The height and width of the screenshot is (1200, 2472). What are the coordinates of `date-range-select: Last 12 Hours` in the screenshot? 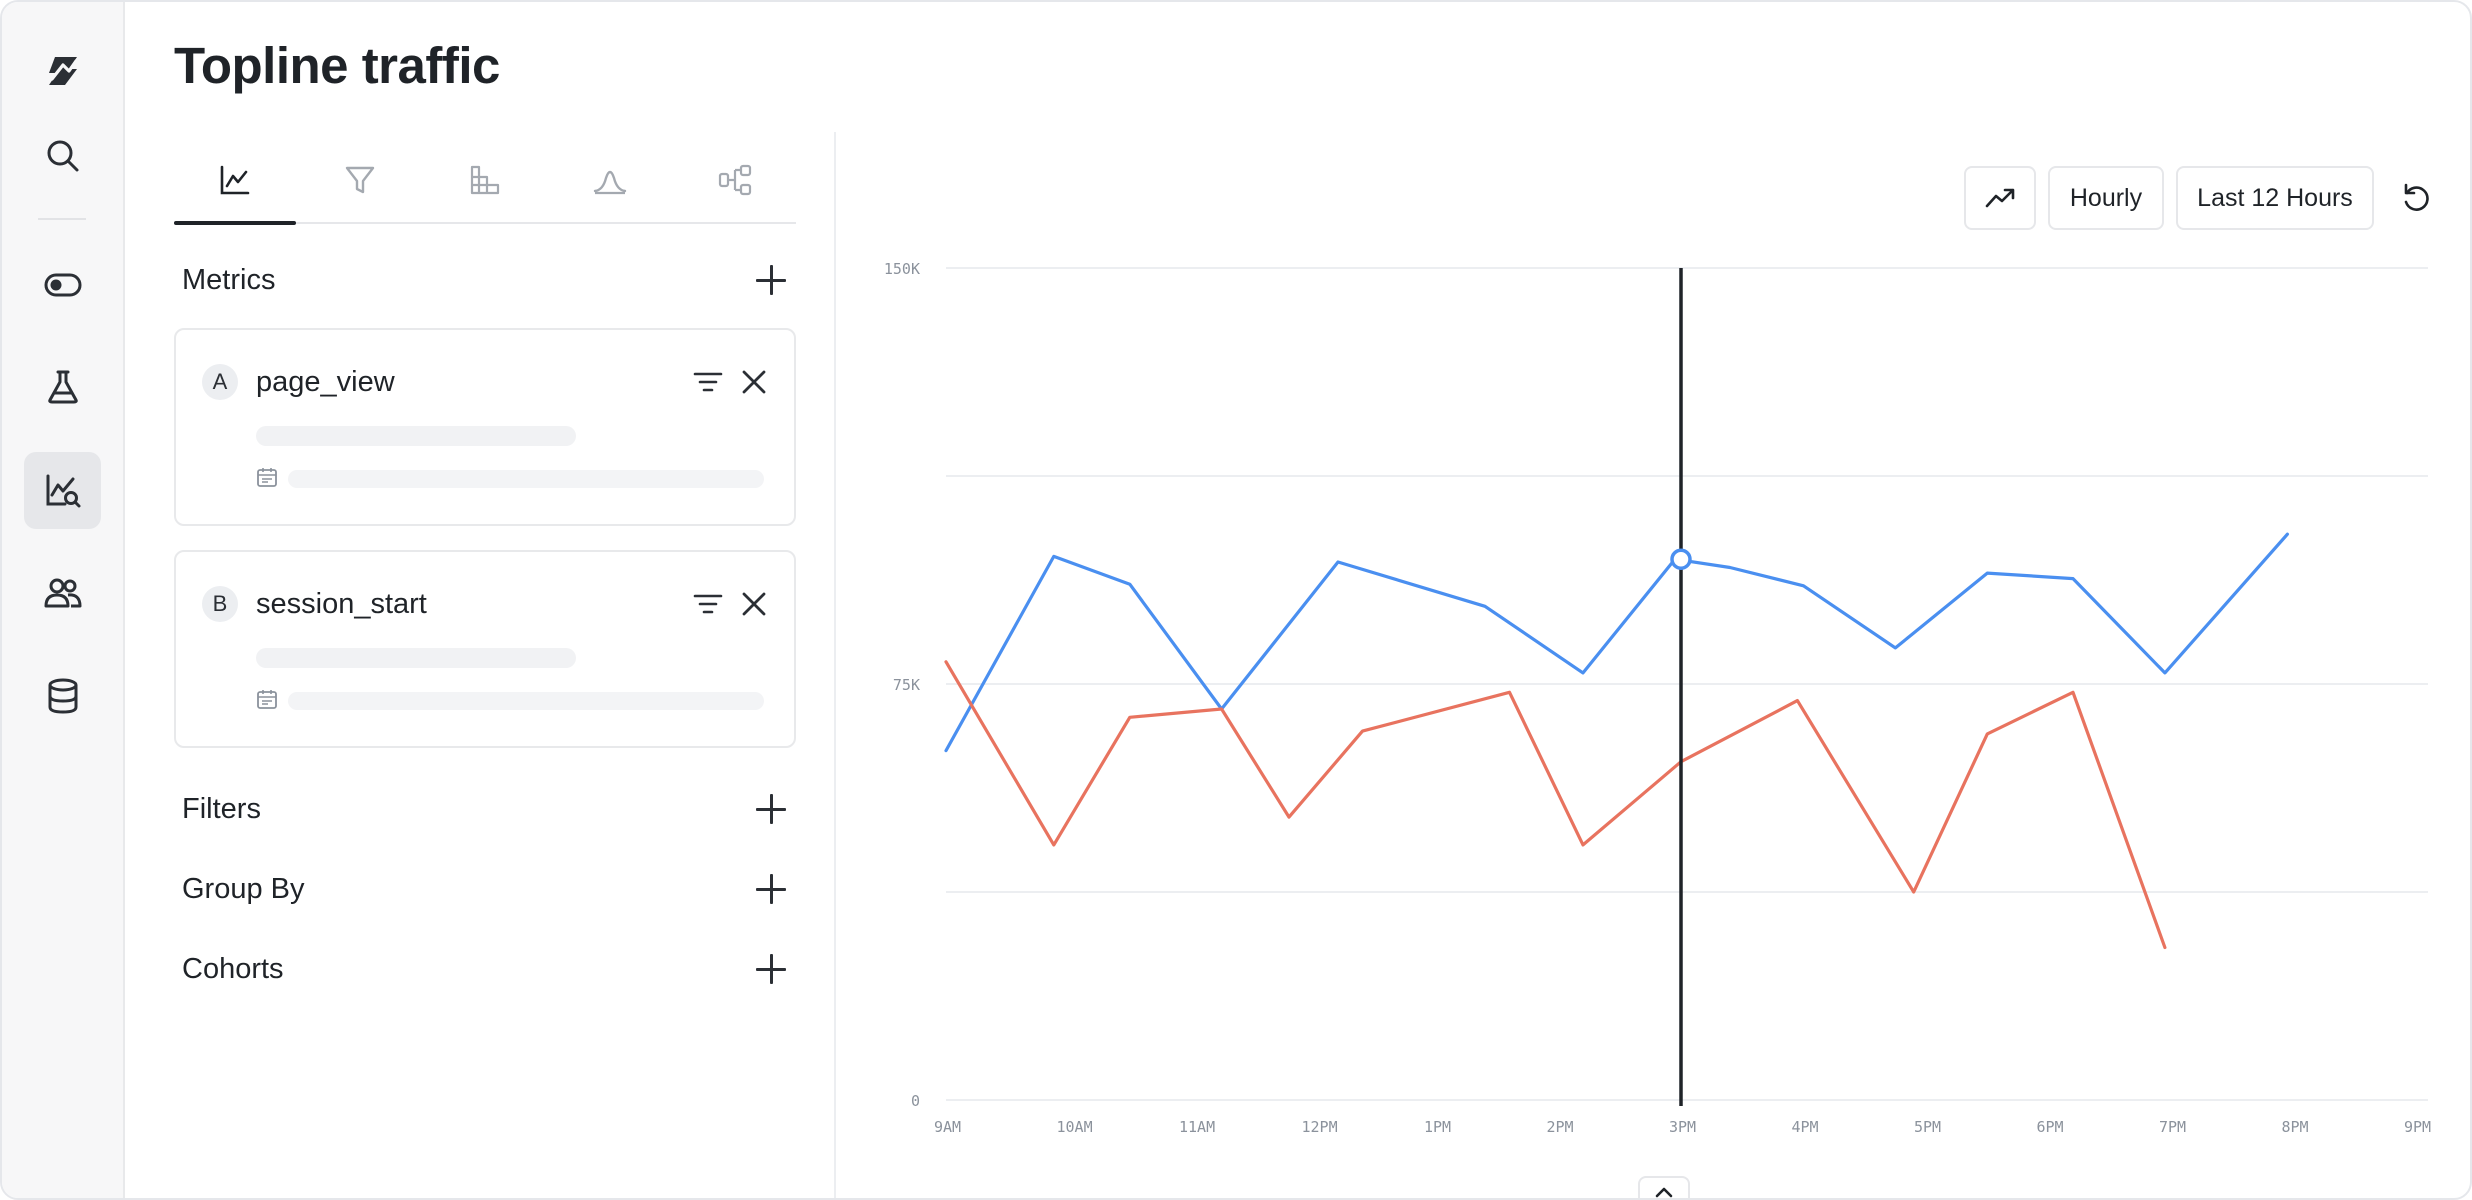 It's located at (2275, 198).